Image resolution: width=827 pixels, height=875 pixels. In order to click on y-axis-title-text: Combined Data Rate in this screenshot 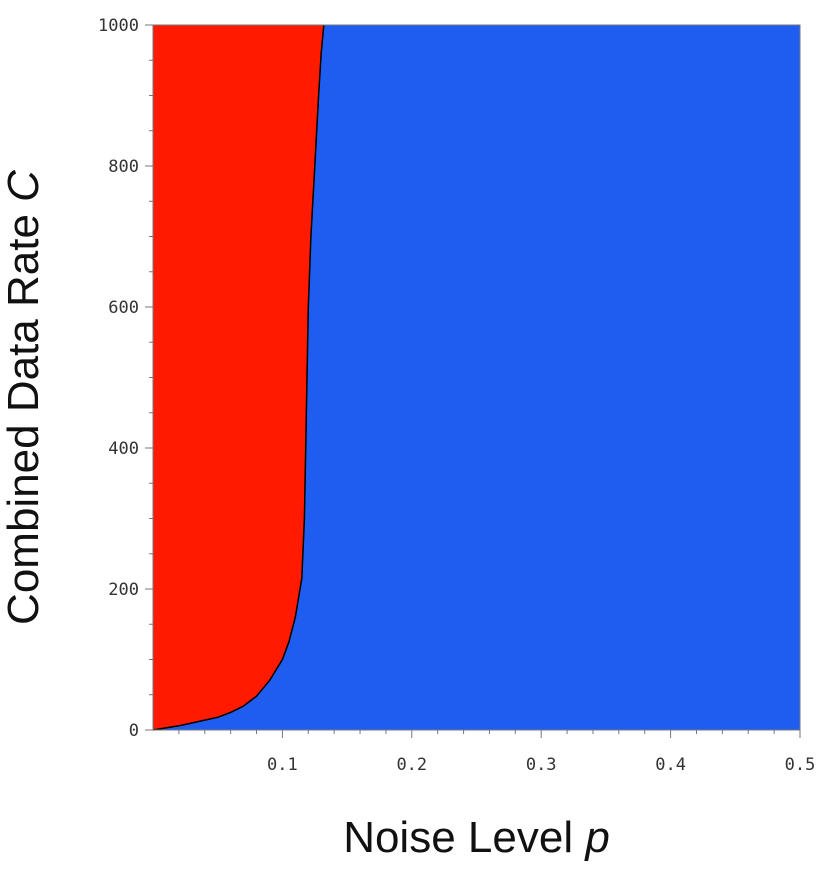, I will do `click(24, 419)`.